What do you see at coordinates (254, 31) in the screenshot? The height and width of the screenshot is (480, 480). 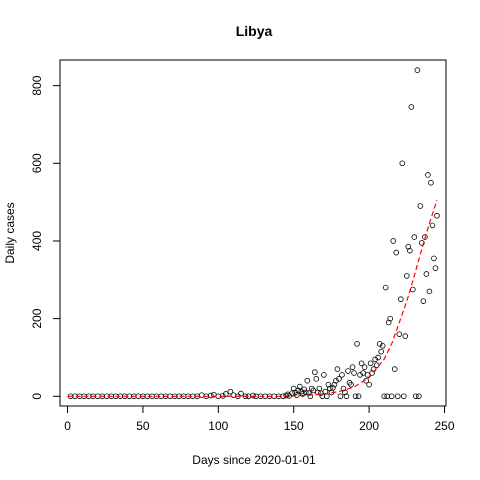 I see `chart-title: Libya` at bounding box center [254, 31].